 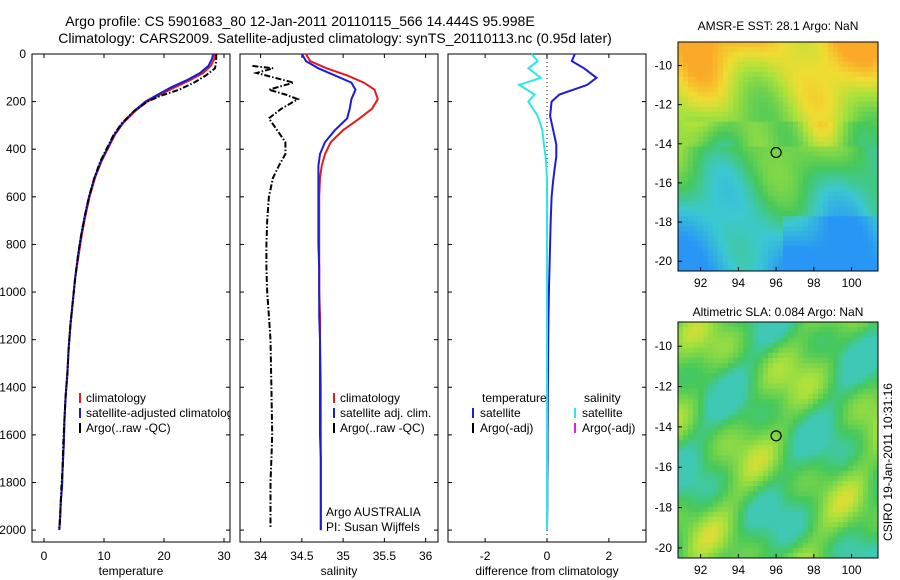 What do you see at coordinates (546, 571) in the screenshot?
I see `x-axis-label: difference from climatology` at bounding box center [546, 571].